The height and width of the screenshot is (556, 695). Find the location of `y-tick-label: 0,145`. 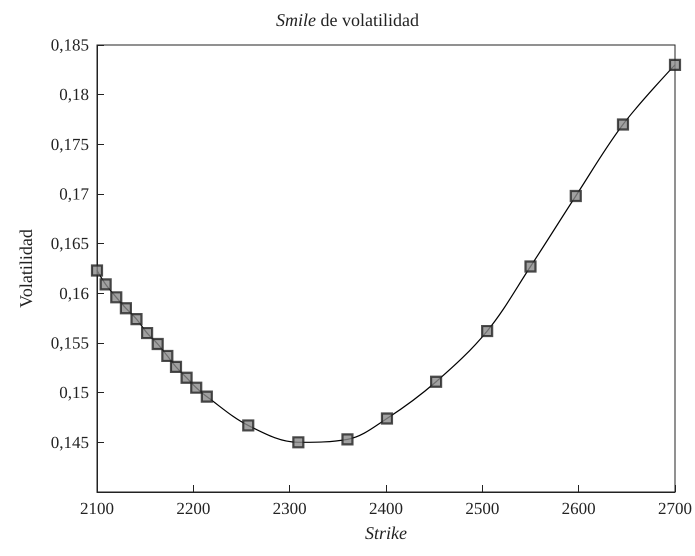

y-tick-label: 0,145 is located at coordinates (69, 442).